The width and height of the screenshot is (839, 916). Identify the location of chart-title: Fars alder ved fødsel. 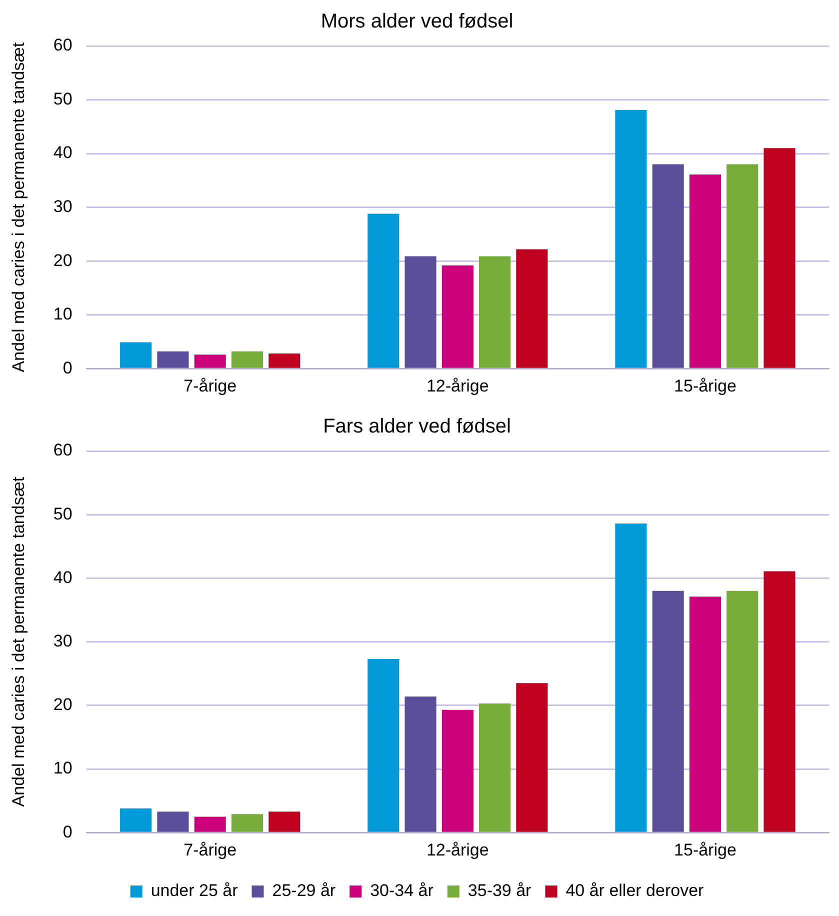
(417, 427).